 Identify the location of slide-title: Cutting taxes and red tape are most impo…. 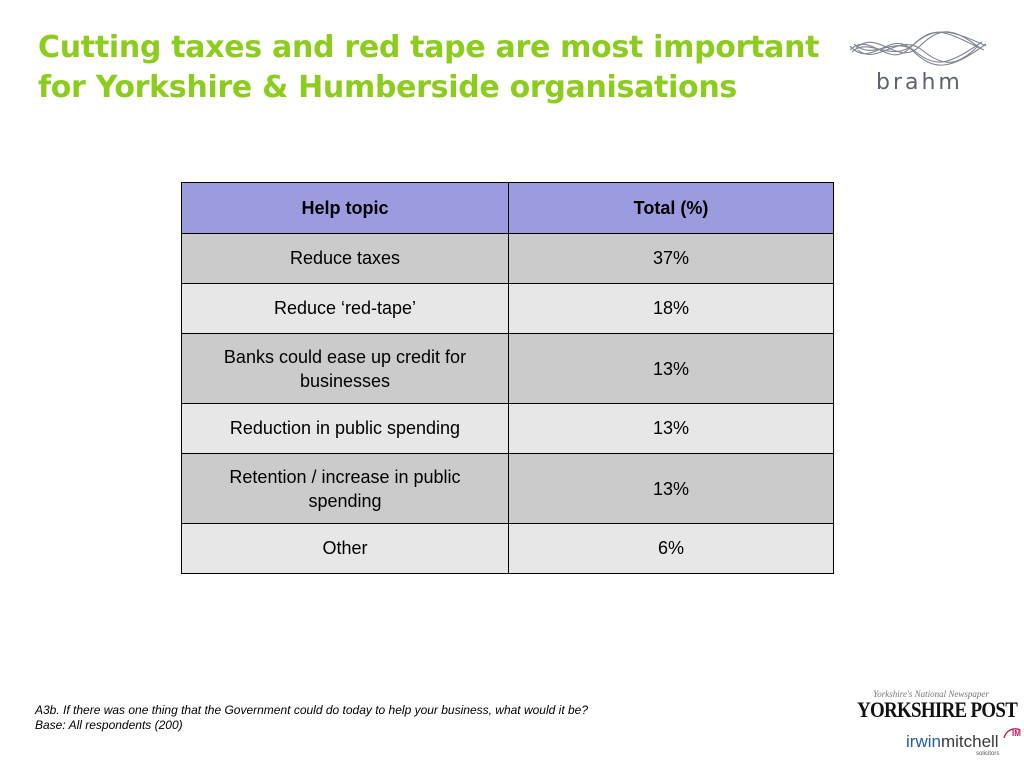
(438, 68).